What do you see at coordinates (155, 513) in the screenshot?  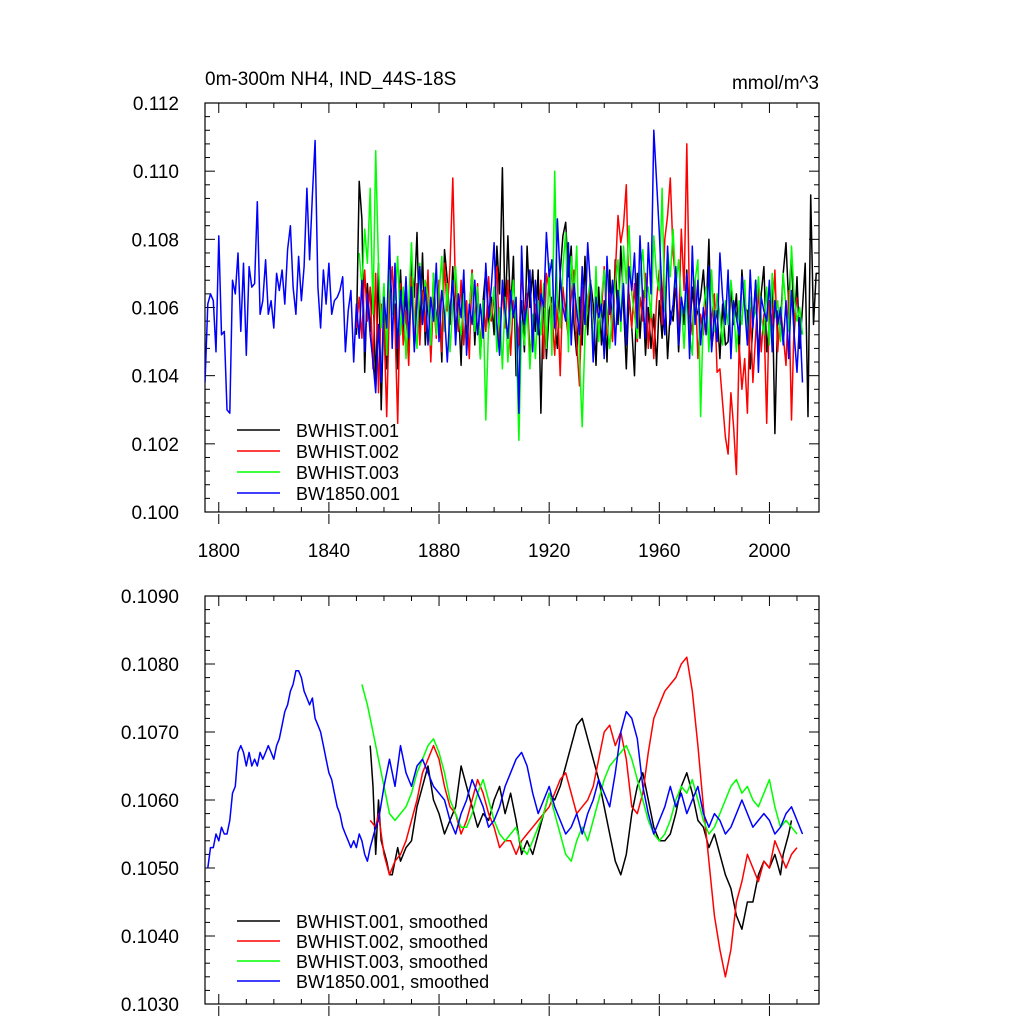 I see `y-tick-label: 0.100` at bounding box center [155, 513].